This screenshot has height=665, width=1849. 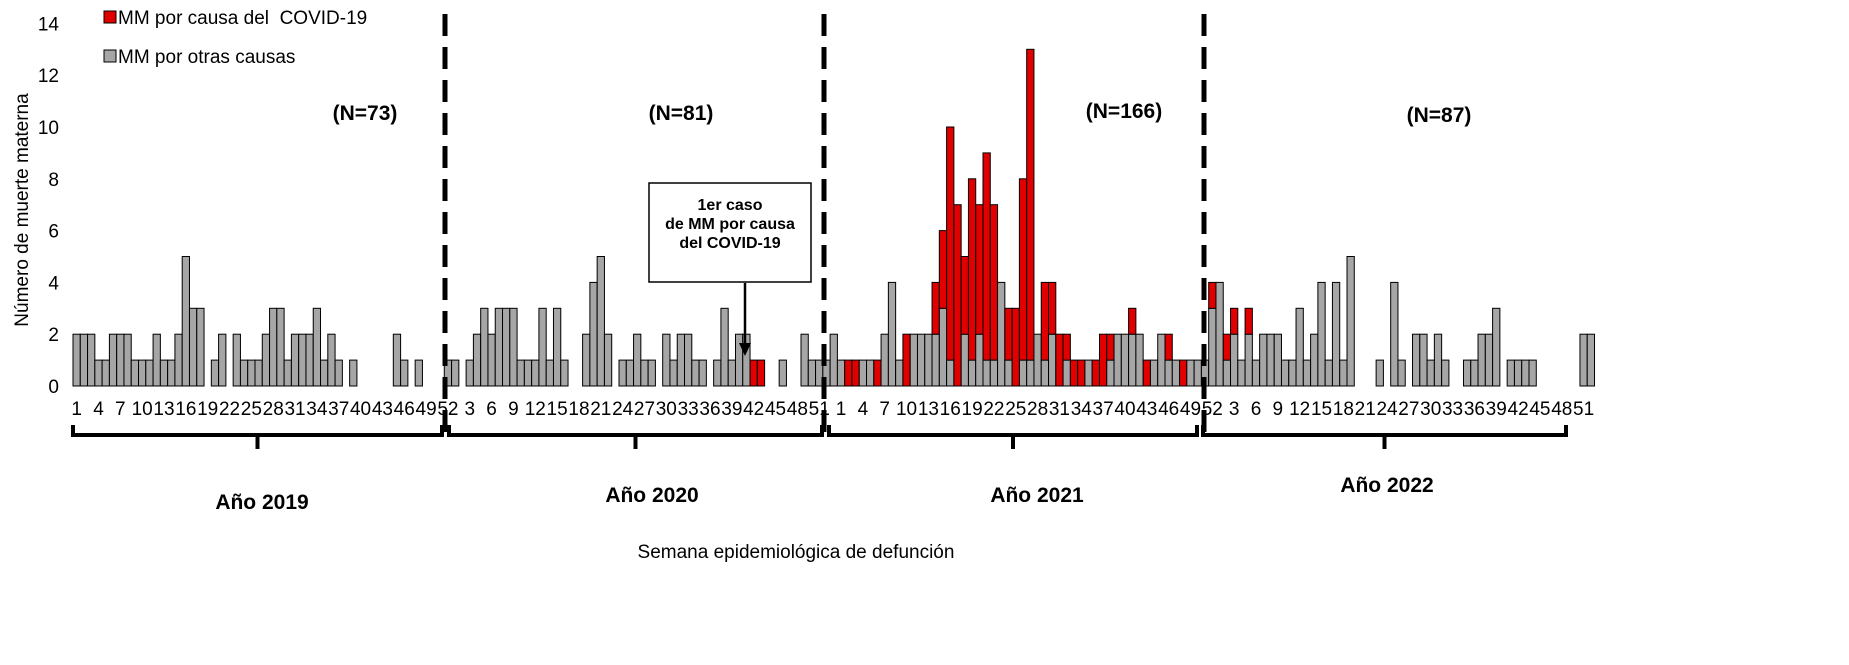 What do you see at coordinates (404, 409) in the screenshot?
I see `x-tick-label: 46` at bounding box center [404, 409].